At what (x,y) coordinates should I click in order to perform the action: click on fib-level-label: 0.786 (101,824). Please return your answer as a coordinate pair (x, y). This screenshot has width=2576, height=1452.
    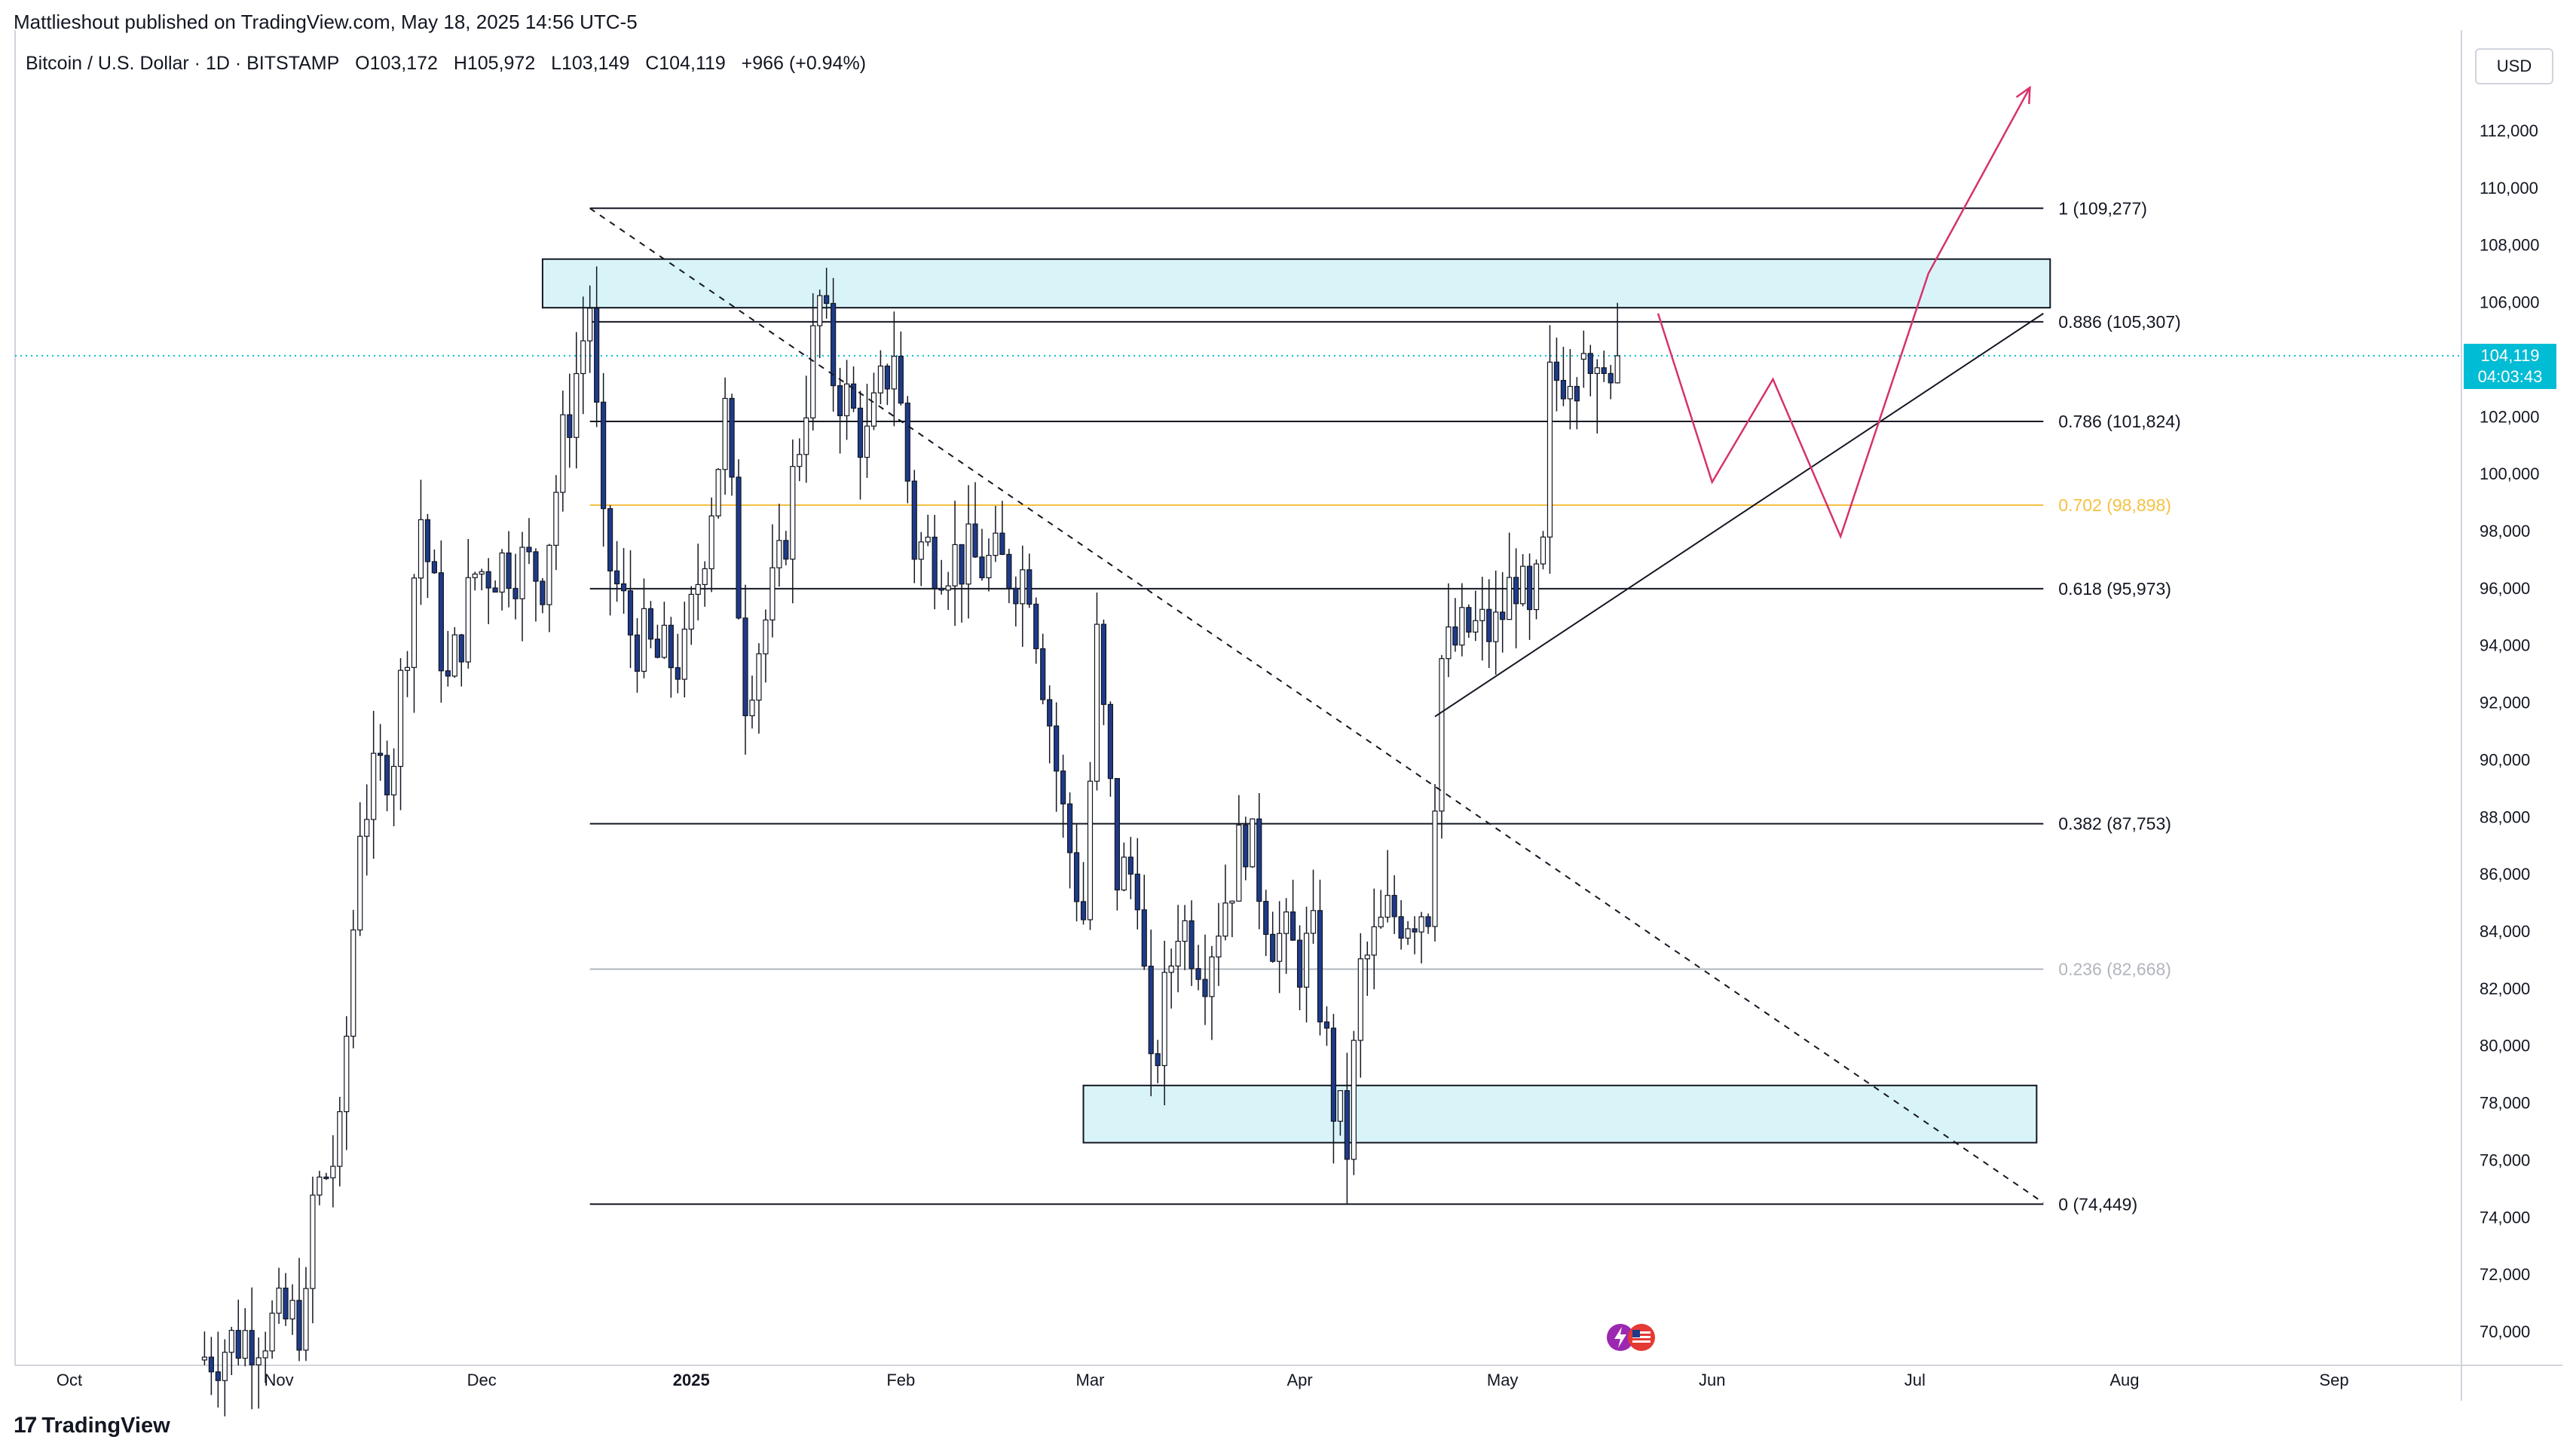
    Looking at the image, I should click on (2119, 421).